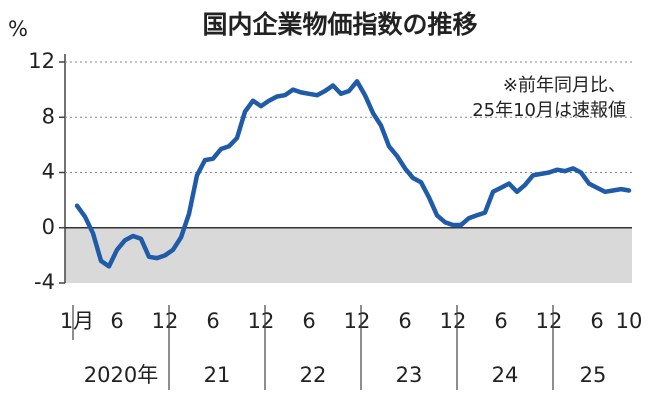 This screenshot has width=652, height=400. What do you see at coordinates (593, 375) in the screenshot?
I see `x-group-label: 25` at bounding box center [593, 375].